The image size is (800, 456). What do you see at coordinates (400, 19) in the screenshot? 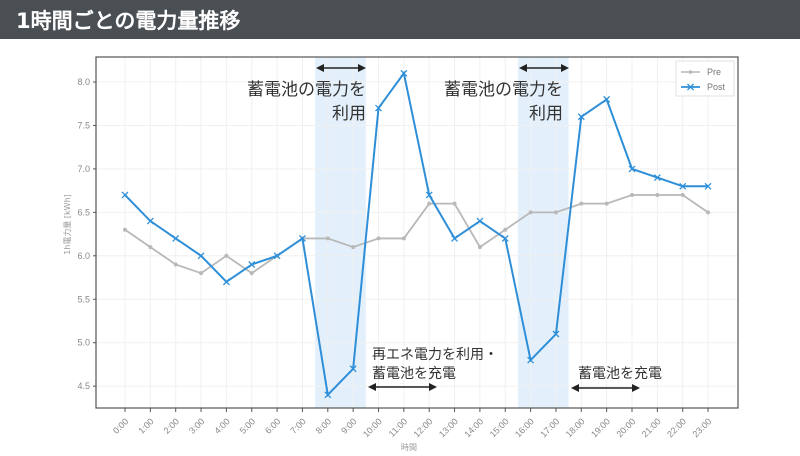
I see `header-bar: 1時間ごとの電力量推移` at bounding box center [400, 19].